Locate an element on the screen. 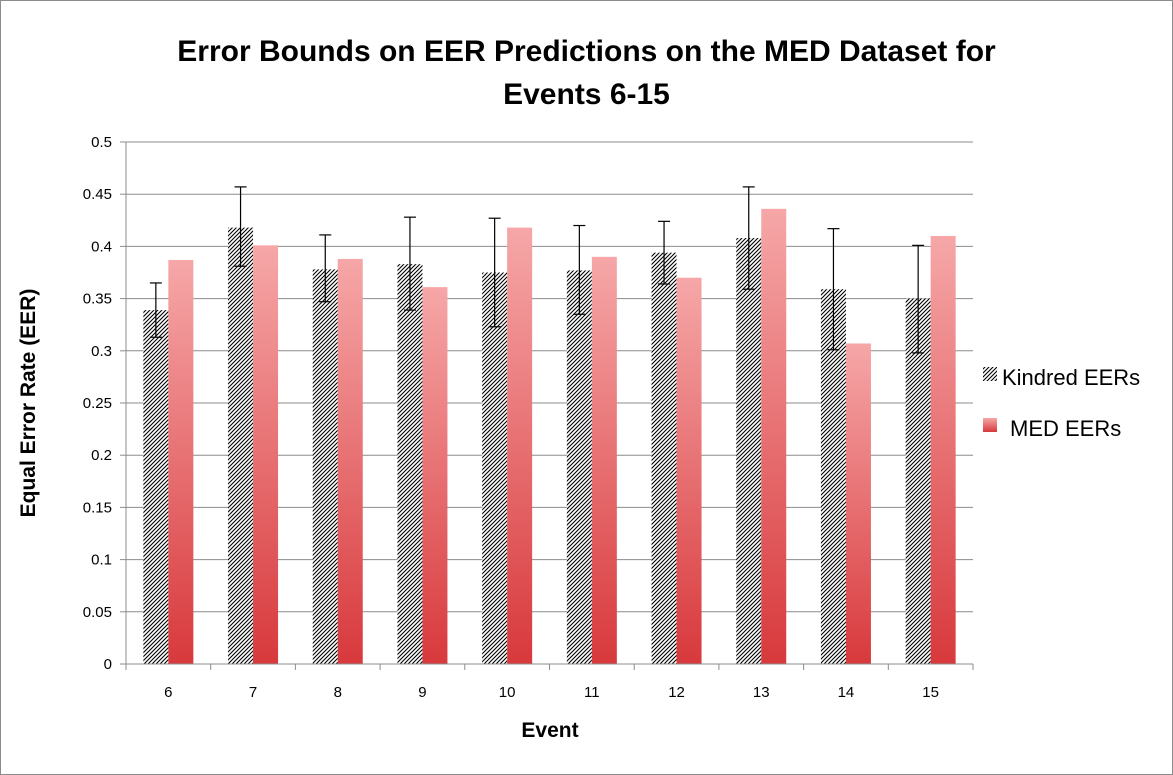 This screenshot has width=1173, height=775. legend-swatch-kindred is located at coordinates (990, 374).